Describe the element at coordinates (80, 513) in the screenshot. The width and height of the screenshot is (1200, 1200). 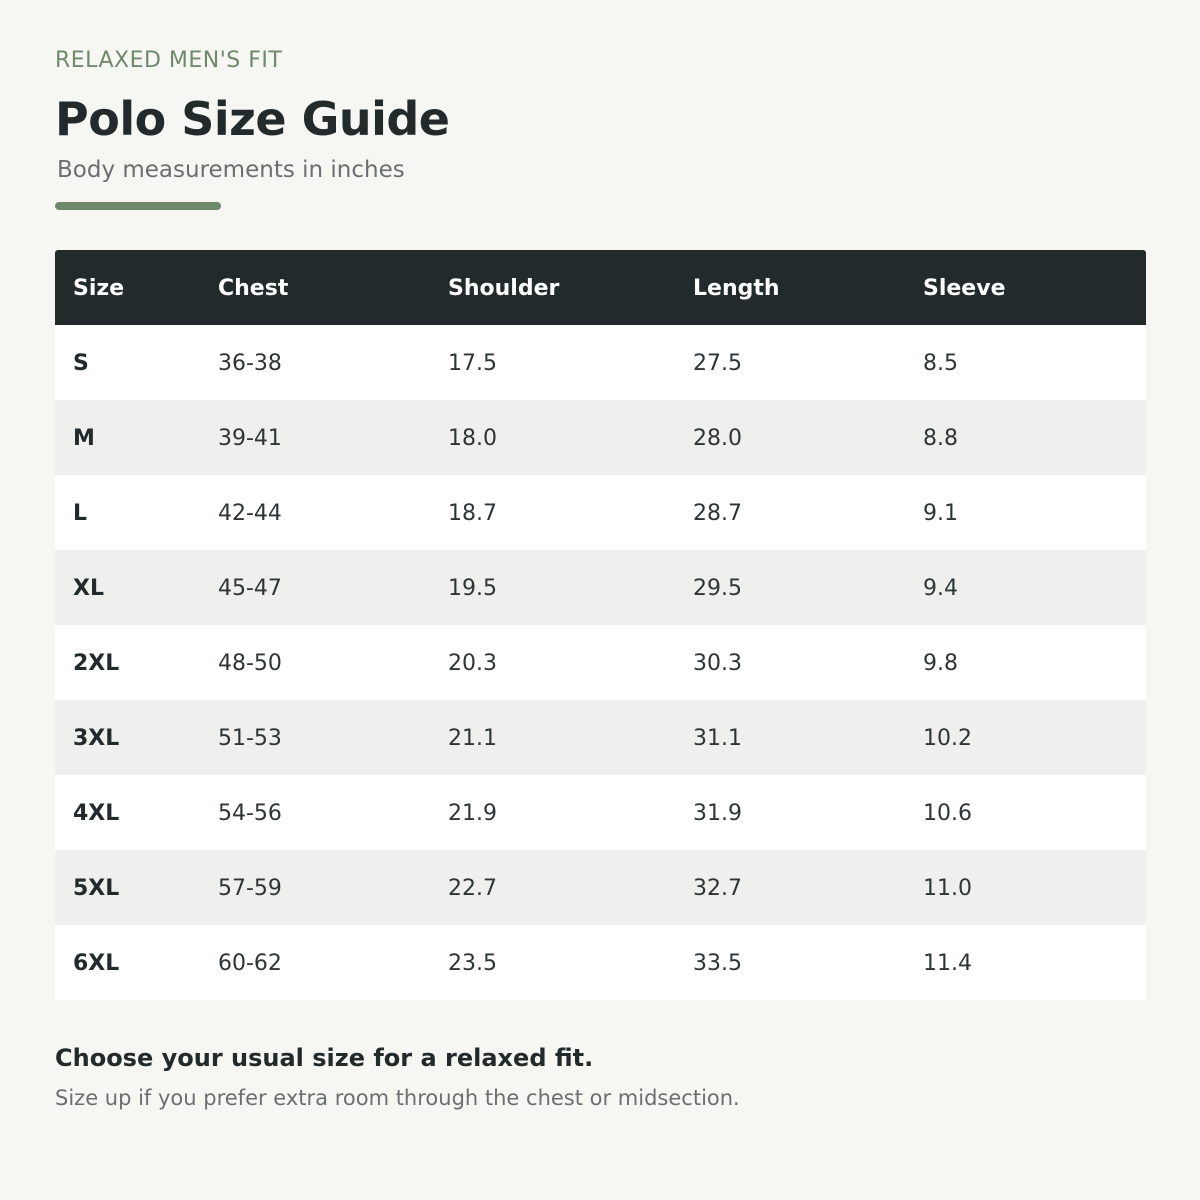
I see `size-cell: L` at that location.